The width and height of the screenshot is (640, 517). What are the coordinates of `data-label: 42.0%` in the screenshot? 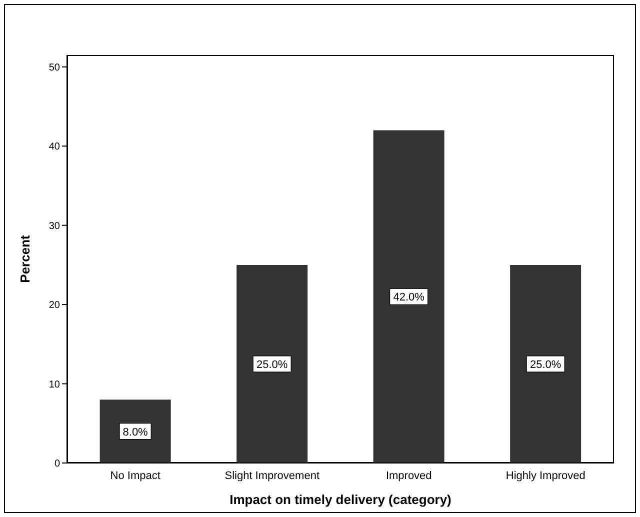 It's located at (409, 298).